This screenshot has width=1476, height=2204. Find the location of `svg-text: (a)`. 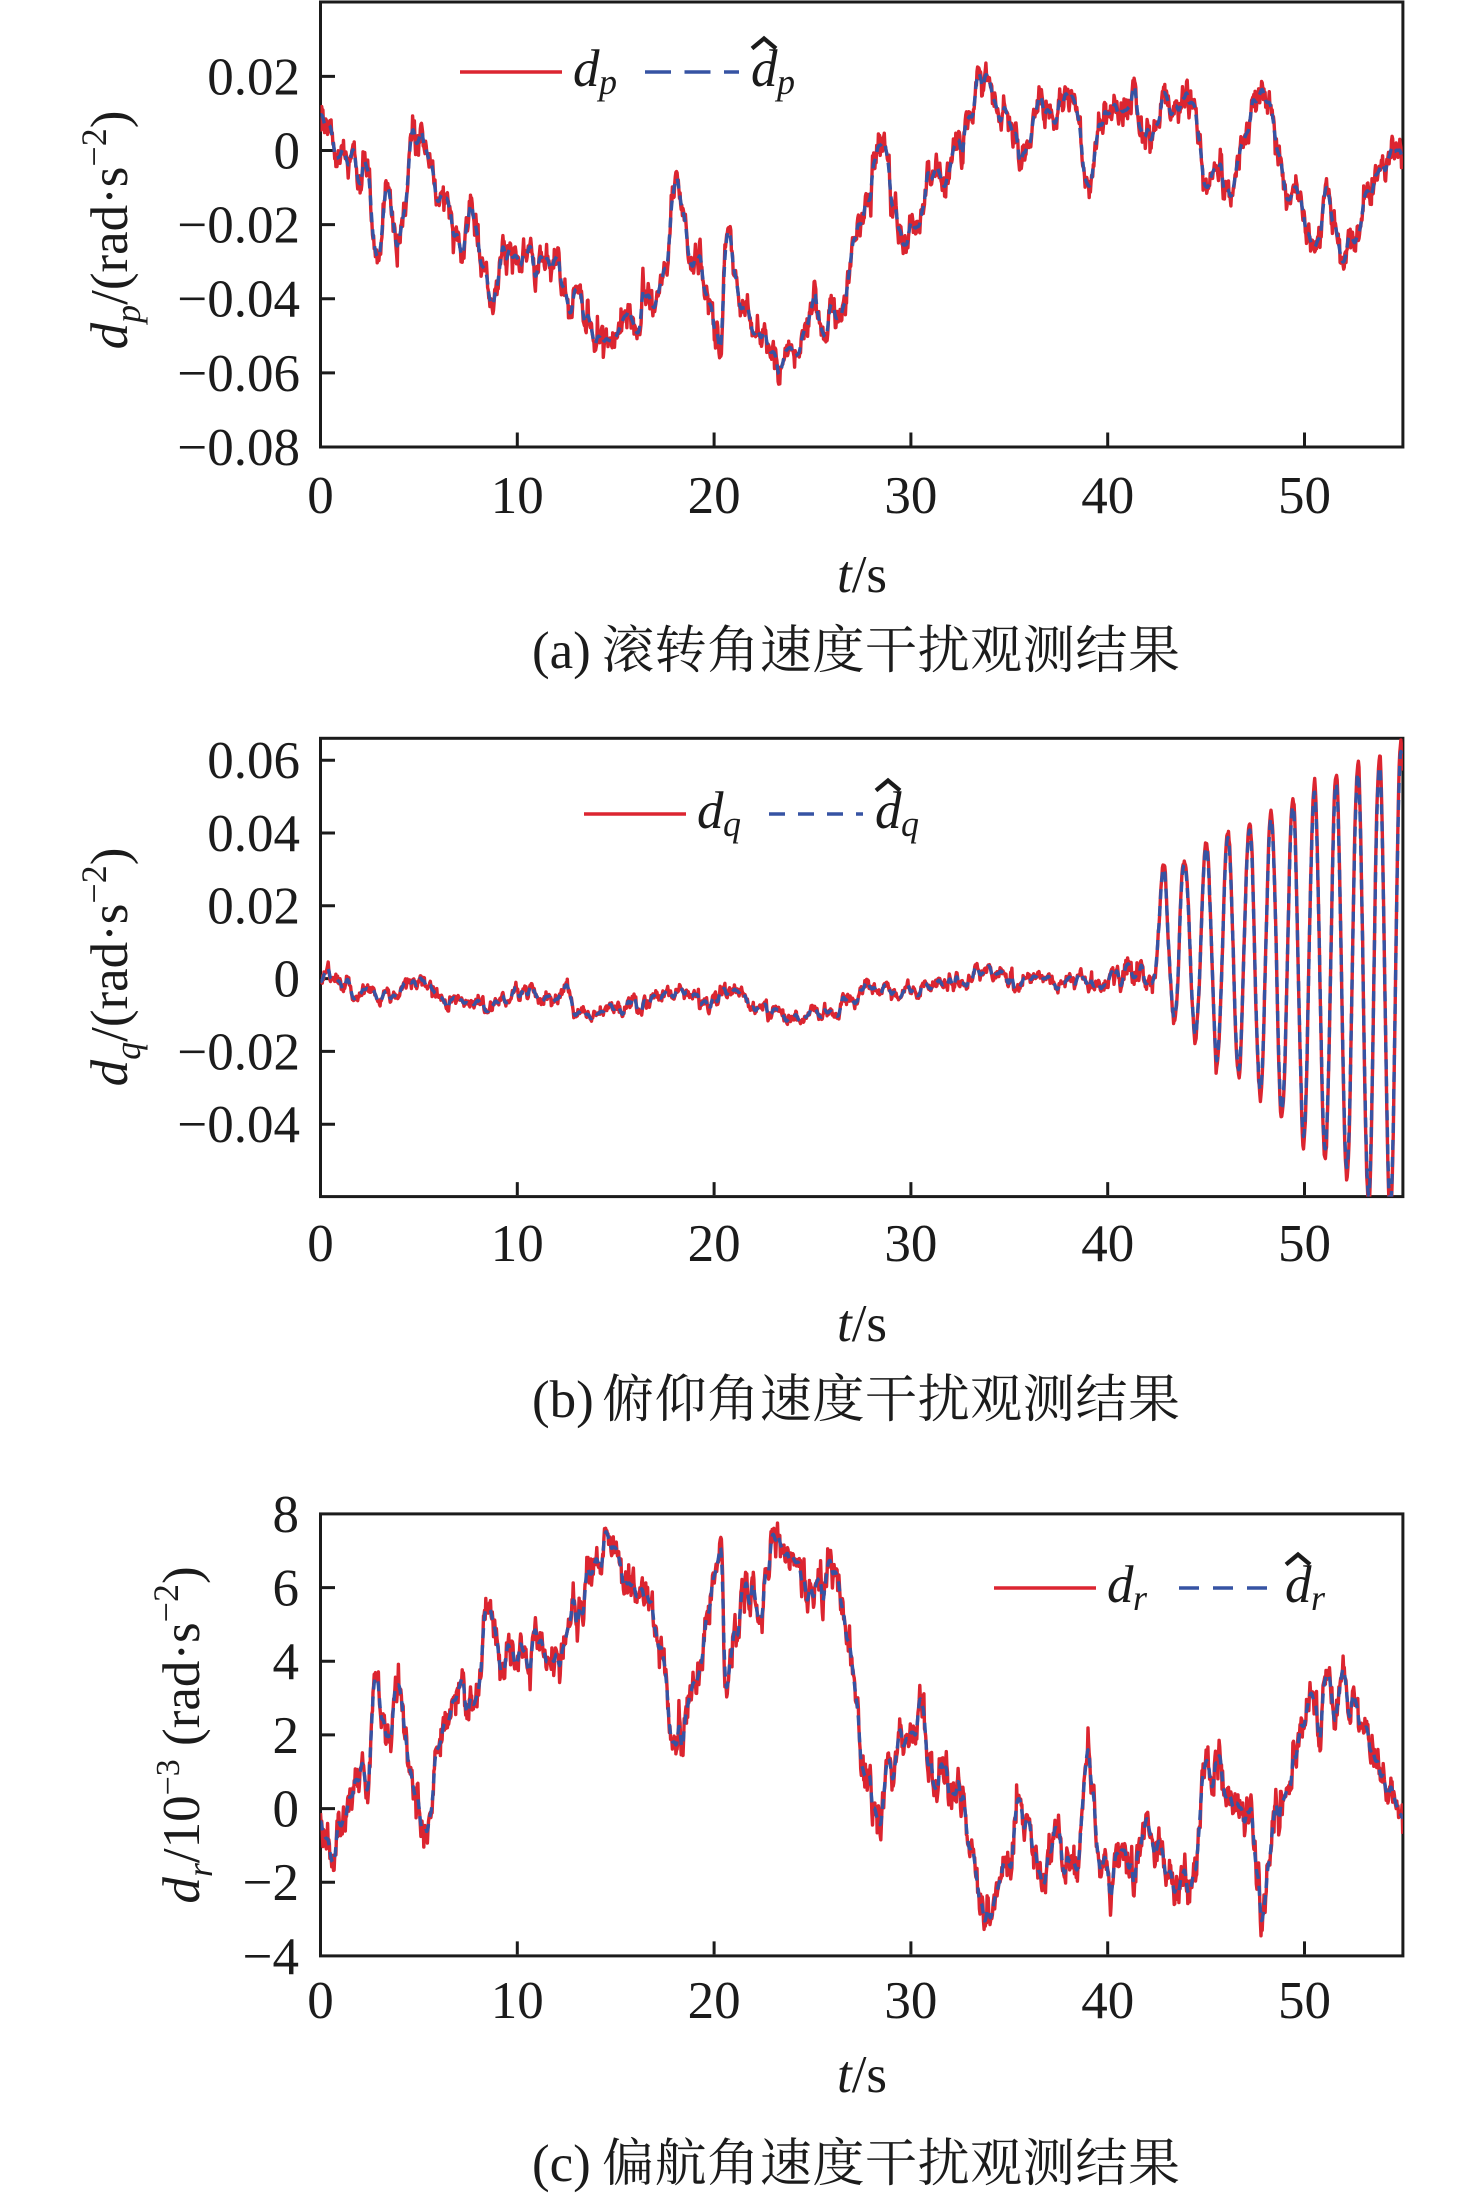

svg-text: (a) is located at coordinates (561, 651).